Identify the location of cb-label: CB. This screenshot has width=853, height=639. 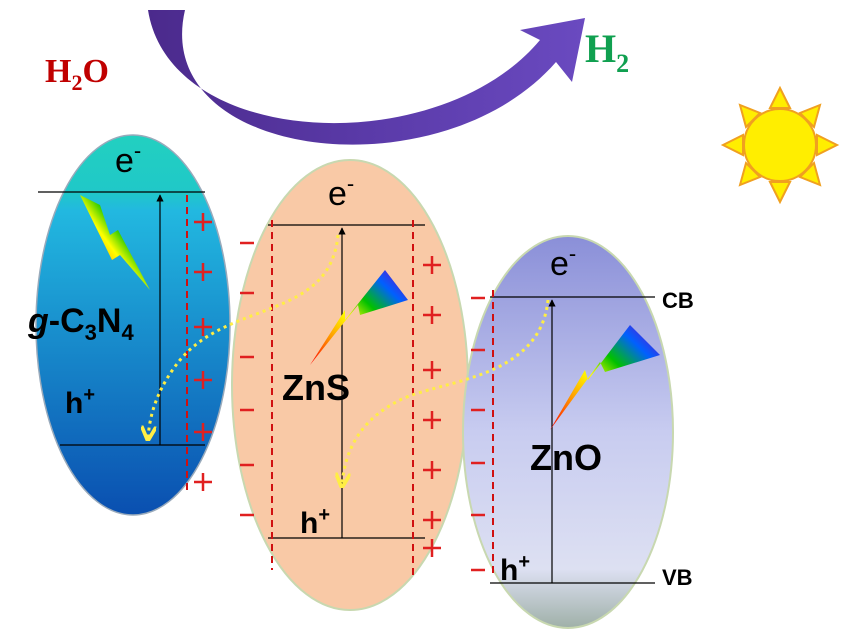
(678, 300).